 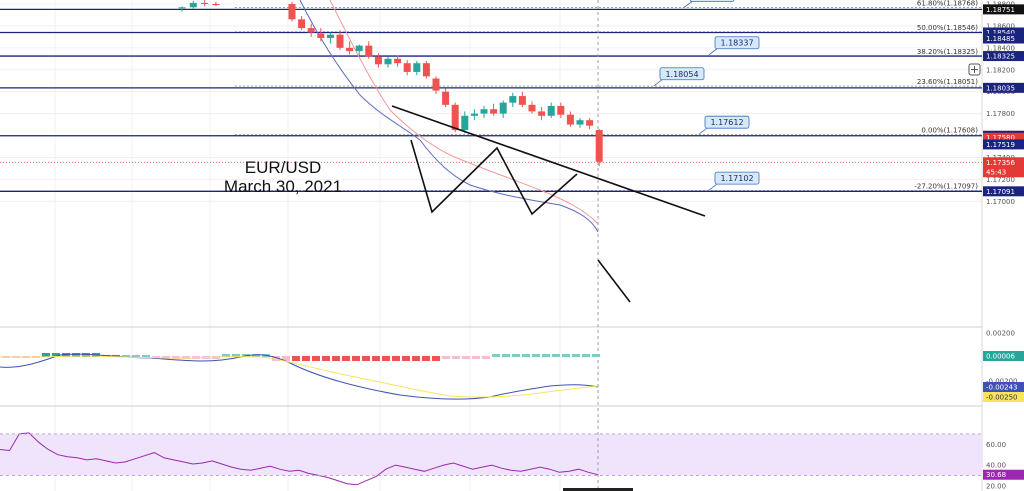 What do you see at coordinates (1000, 357) in the screenshot?
I see `macd-badge-label: 0.00006` at bounding box center [1000, 357].